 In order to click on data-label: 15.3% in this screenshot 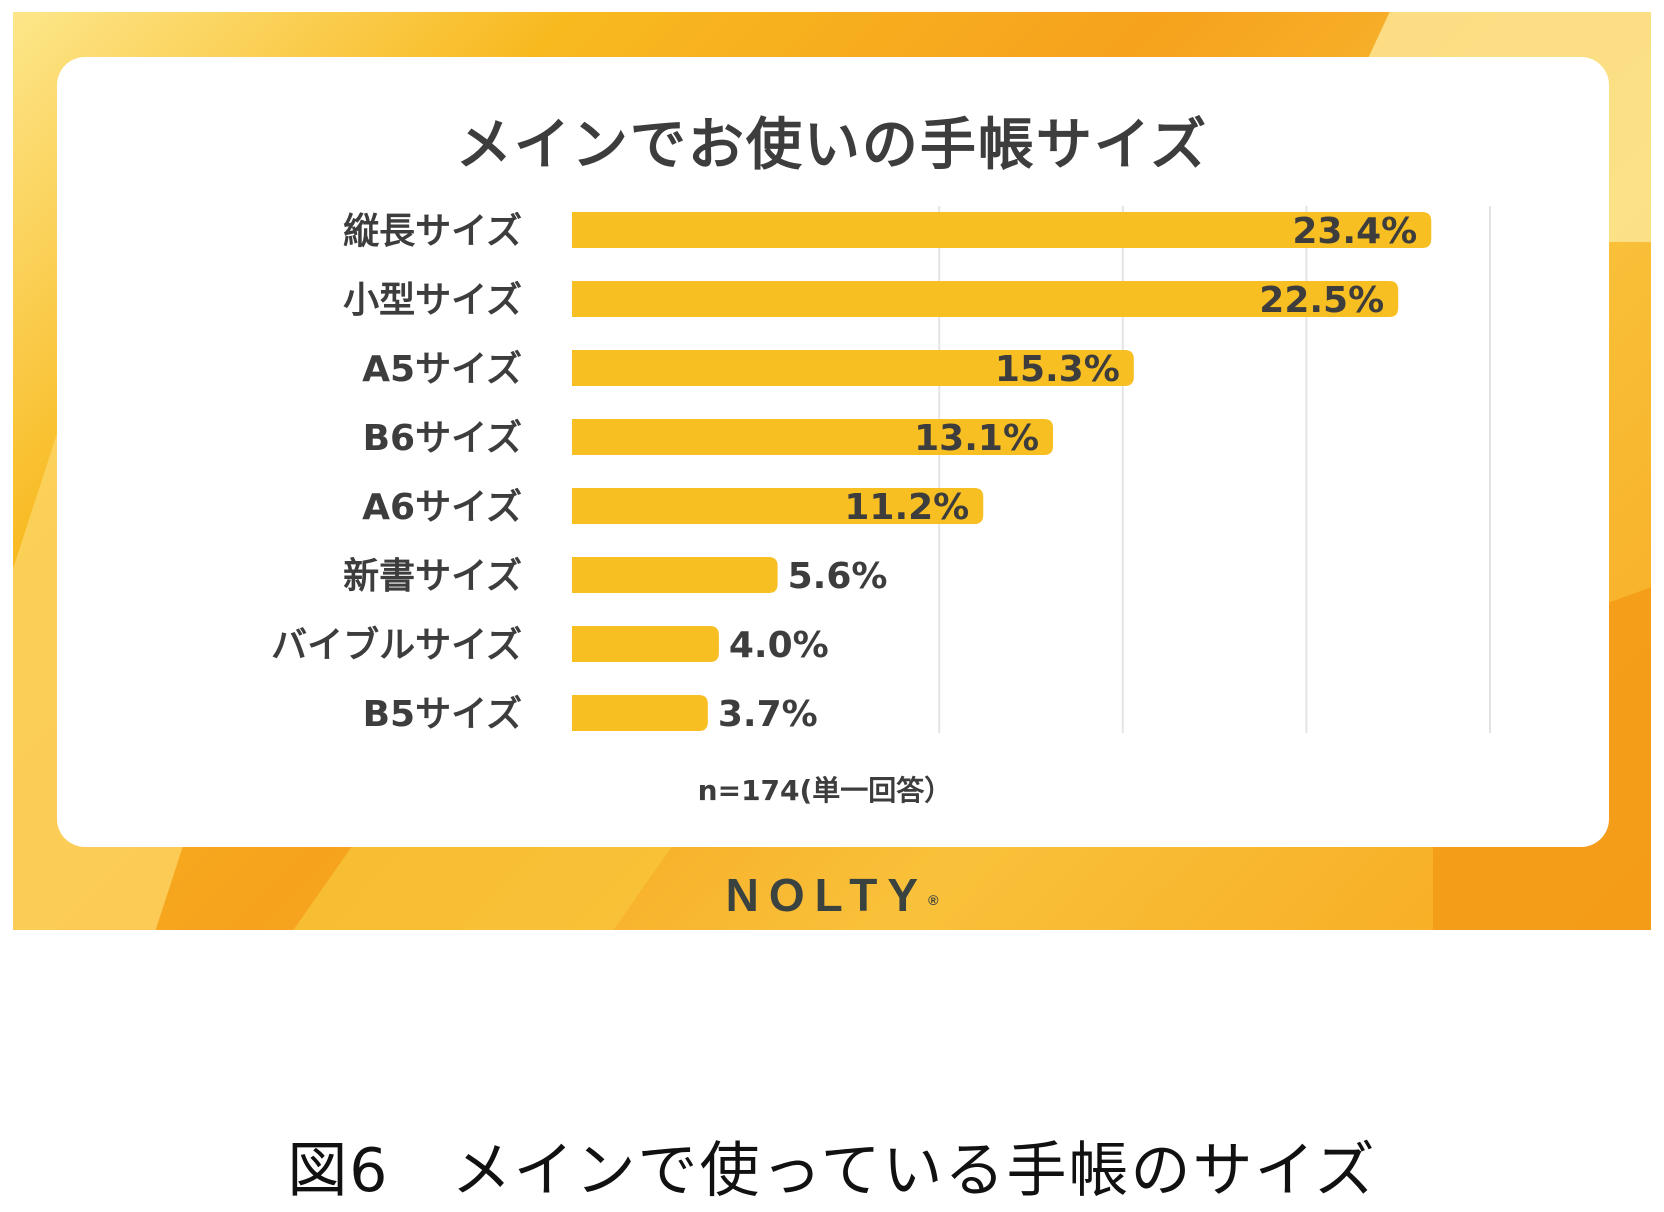, I will do `click(1057, 369)`.